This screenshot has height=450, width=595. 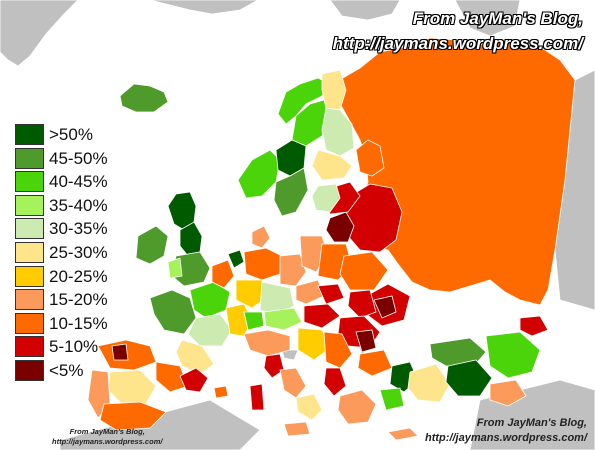 What do you see at coordinates (365, 10) in the screenshot?
I see `svalbard-land` at bounding box center [365, 10].